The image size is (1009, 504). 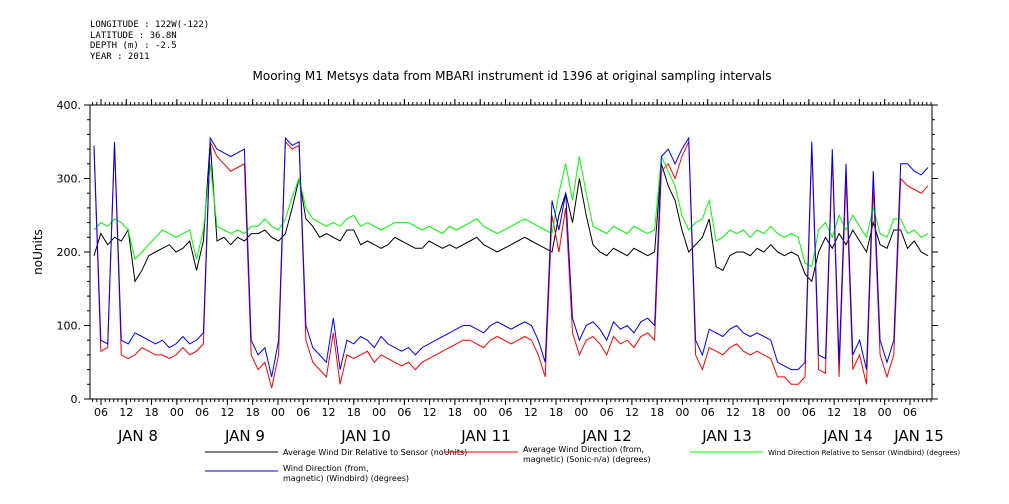 I want to click on depth-text: DEPTH (m) : -2.5, so click(x=133, y=46).